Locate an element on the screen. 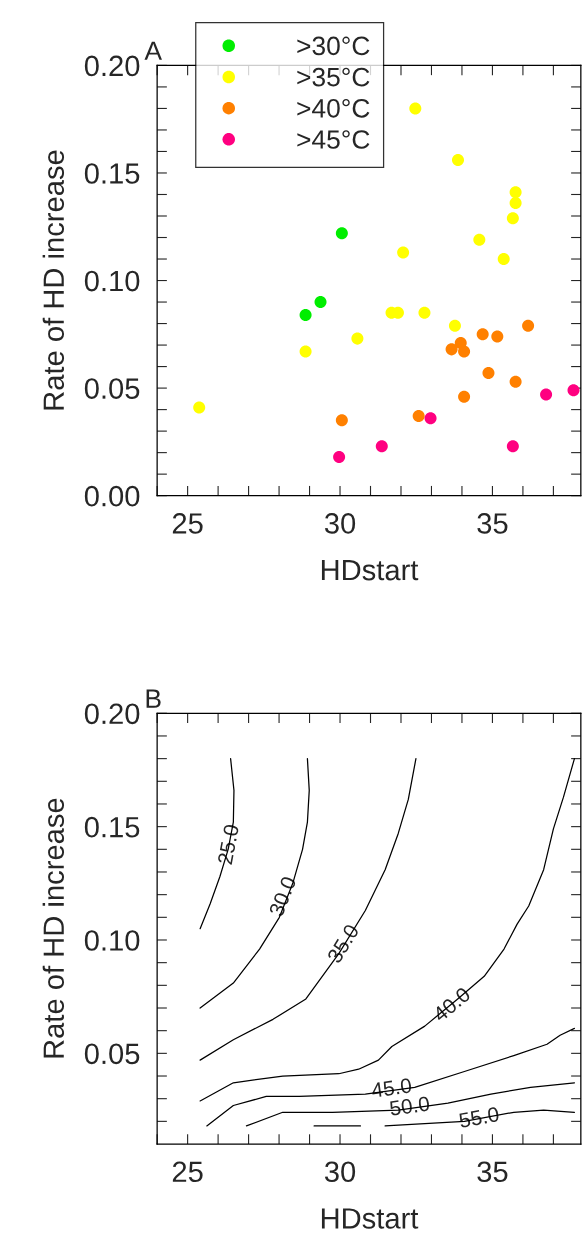 Image resolution: width=582 pixels, height=1258 pixels. annotation: 50.0 is located at coordinates (409, 1106).